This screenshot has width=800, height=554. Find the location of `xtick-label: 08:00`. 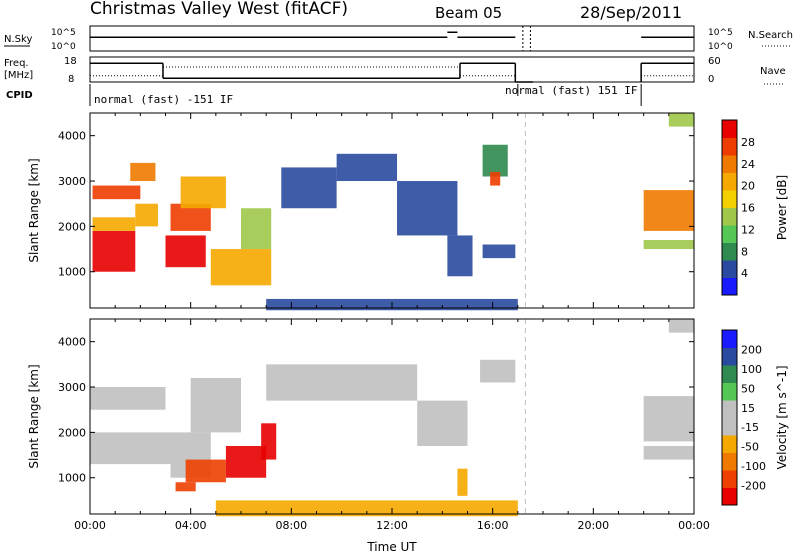

xtick-label: 08:00 is located at coordinates (291, 525).